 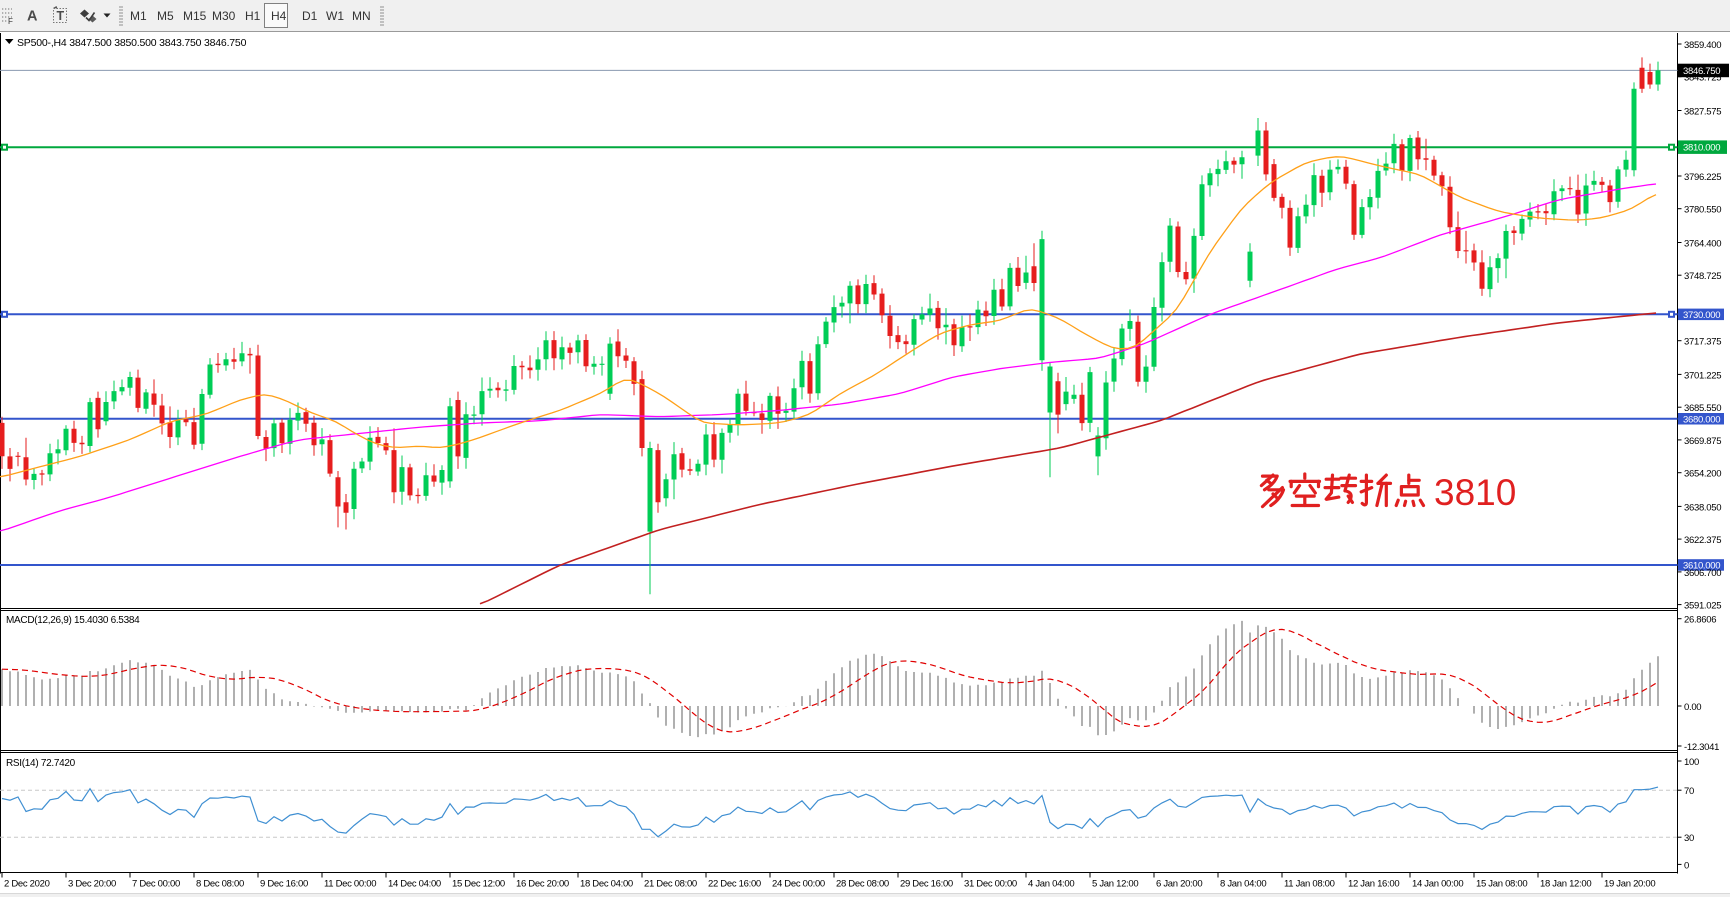 What do you see at coordinates (1689, 791) in the screenshot?
I see `svg-text: 70` at bounding box center [1689, 791].